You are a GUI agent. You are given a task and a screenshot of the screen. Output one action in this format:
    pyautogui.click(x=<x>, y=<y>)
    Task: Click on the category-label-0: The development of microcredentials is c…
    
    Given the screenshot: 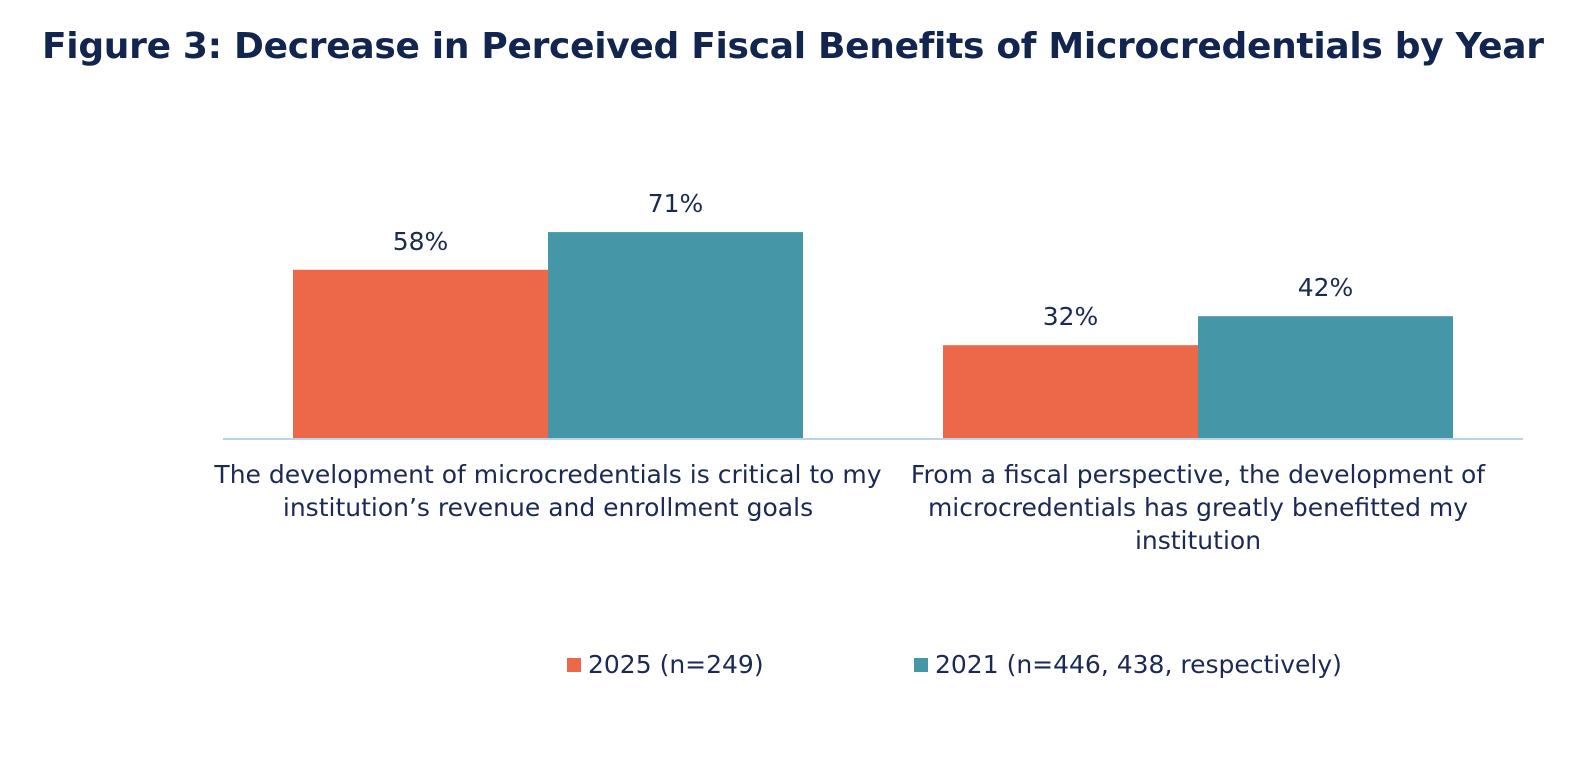 What is the action you would take?
    pyautogui.click(x=548, y=491)
    